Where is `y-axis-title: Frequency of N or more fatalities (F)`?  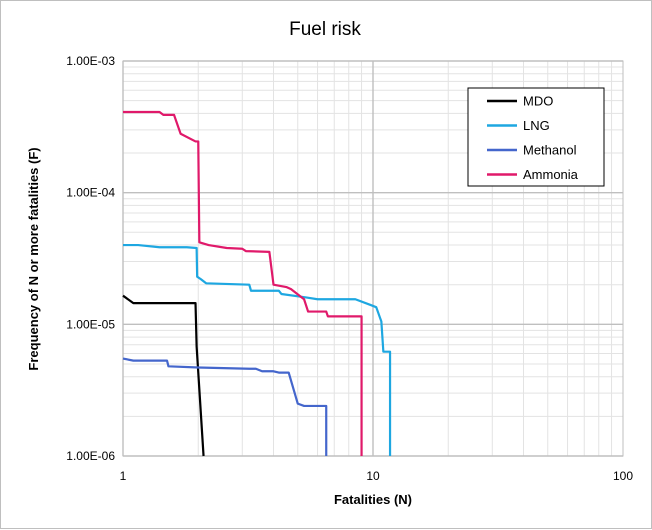 y-axis-title: Frequency of N or more fatalities (F) is located at coordinates (33, 258).